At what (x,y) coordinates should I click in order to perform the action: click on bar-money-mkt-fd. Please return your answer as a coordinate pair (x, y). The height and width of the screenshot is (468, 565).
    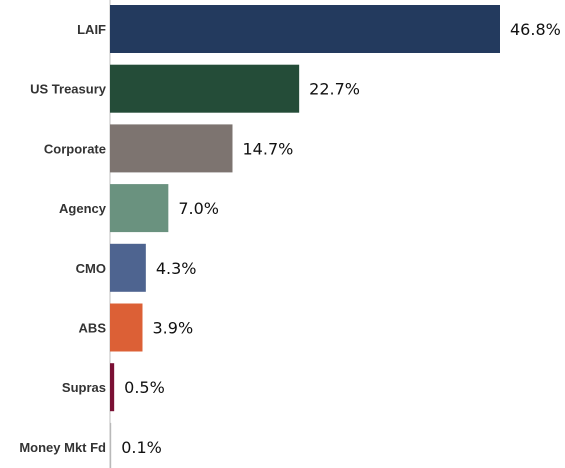
    Looking at the image, I should click on (111, 445).